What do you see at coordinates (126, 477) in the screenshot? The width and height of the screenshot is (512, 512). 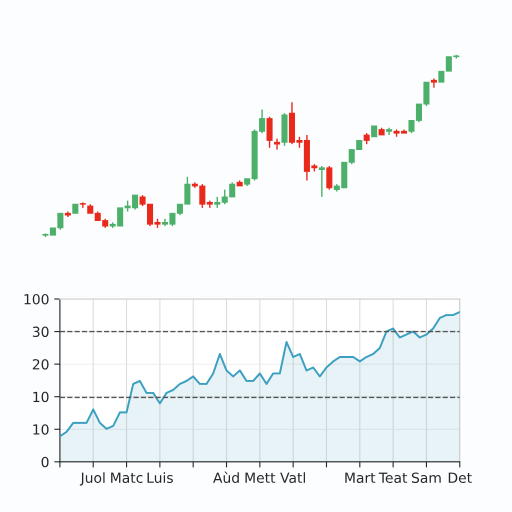 I see `x-tick-label: Matc` at bounding box center [126, 477].